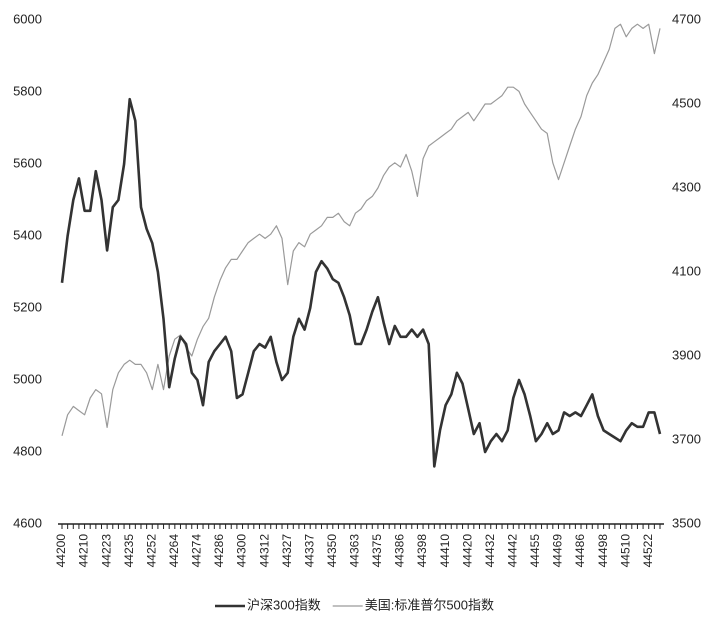 Image resolution: width=713 pixels, height=632 pixels. Describe the element at coordinates (355, 551) in the screenshot. I see `x-tick-label: 44363` at that location.